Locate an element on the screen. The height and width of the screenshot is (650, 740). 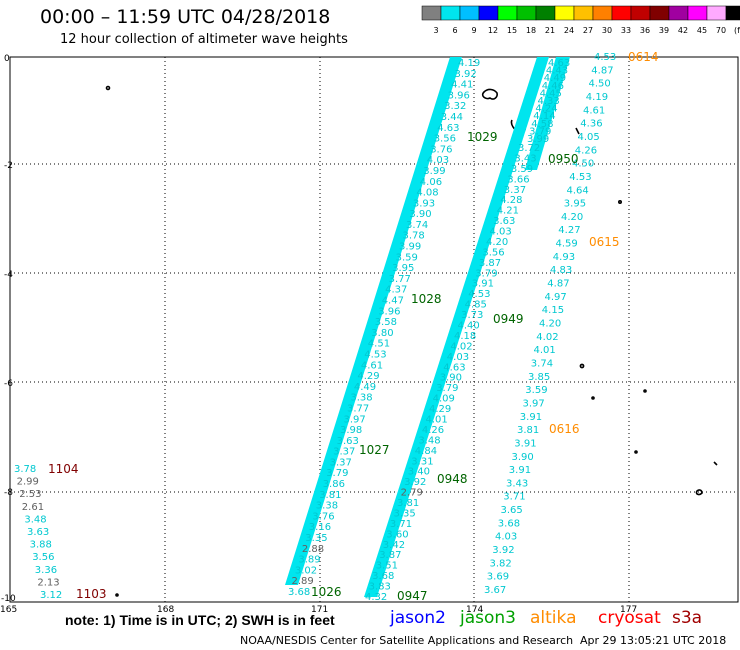
colorbar-label: 21 is located at coordinates (550, 30).